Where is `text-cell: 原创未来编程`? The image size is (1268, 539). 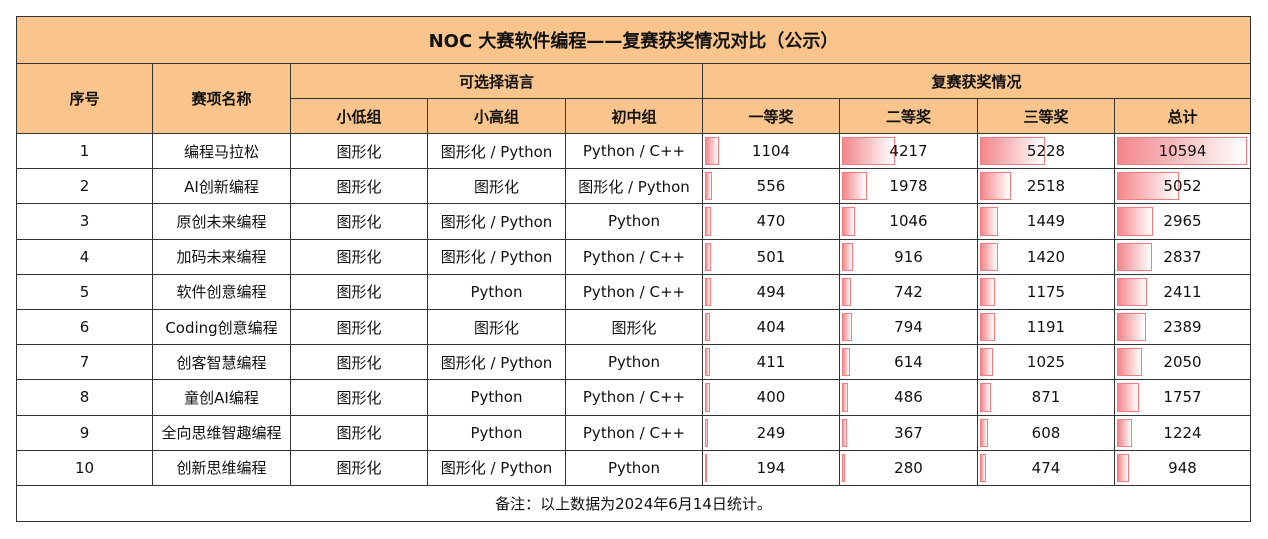
text-cell: 原创未来编程 is located at coordinates (222, 222).